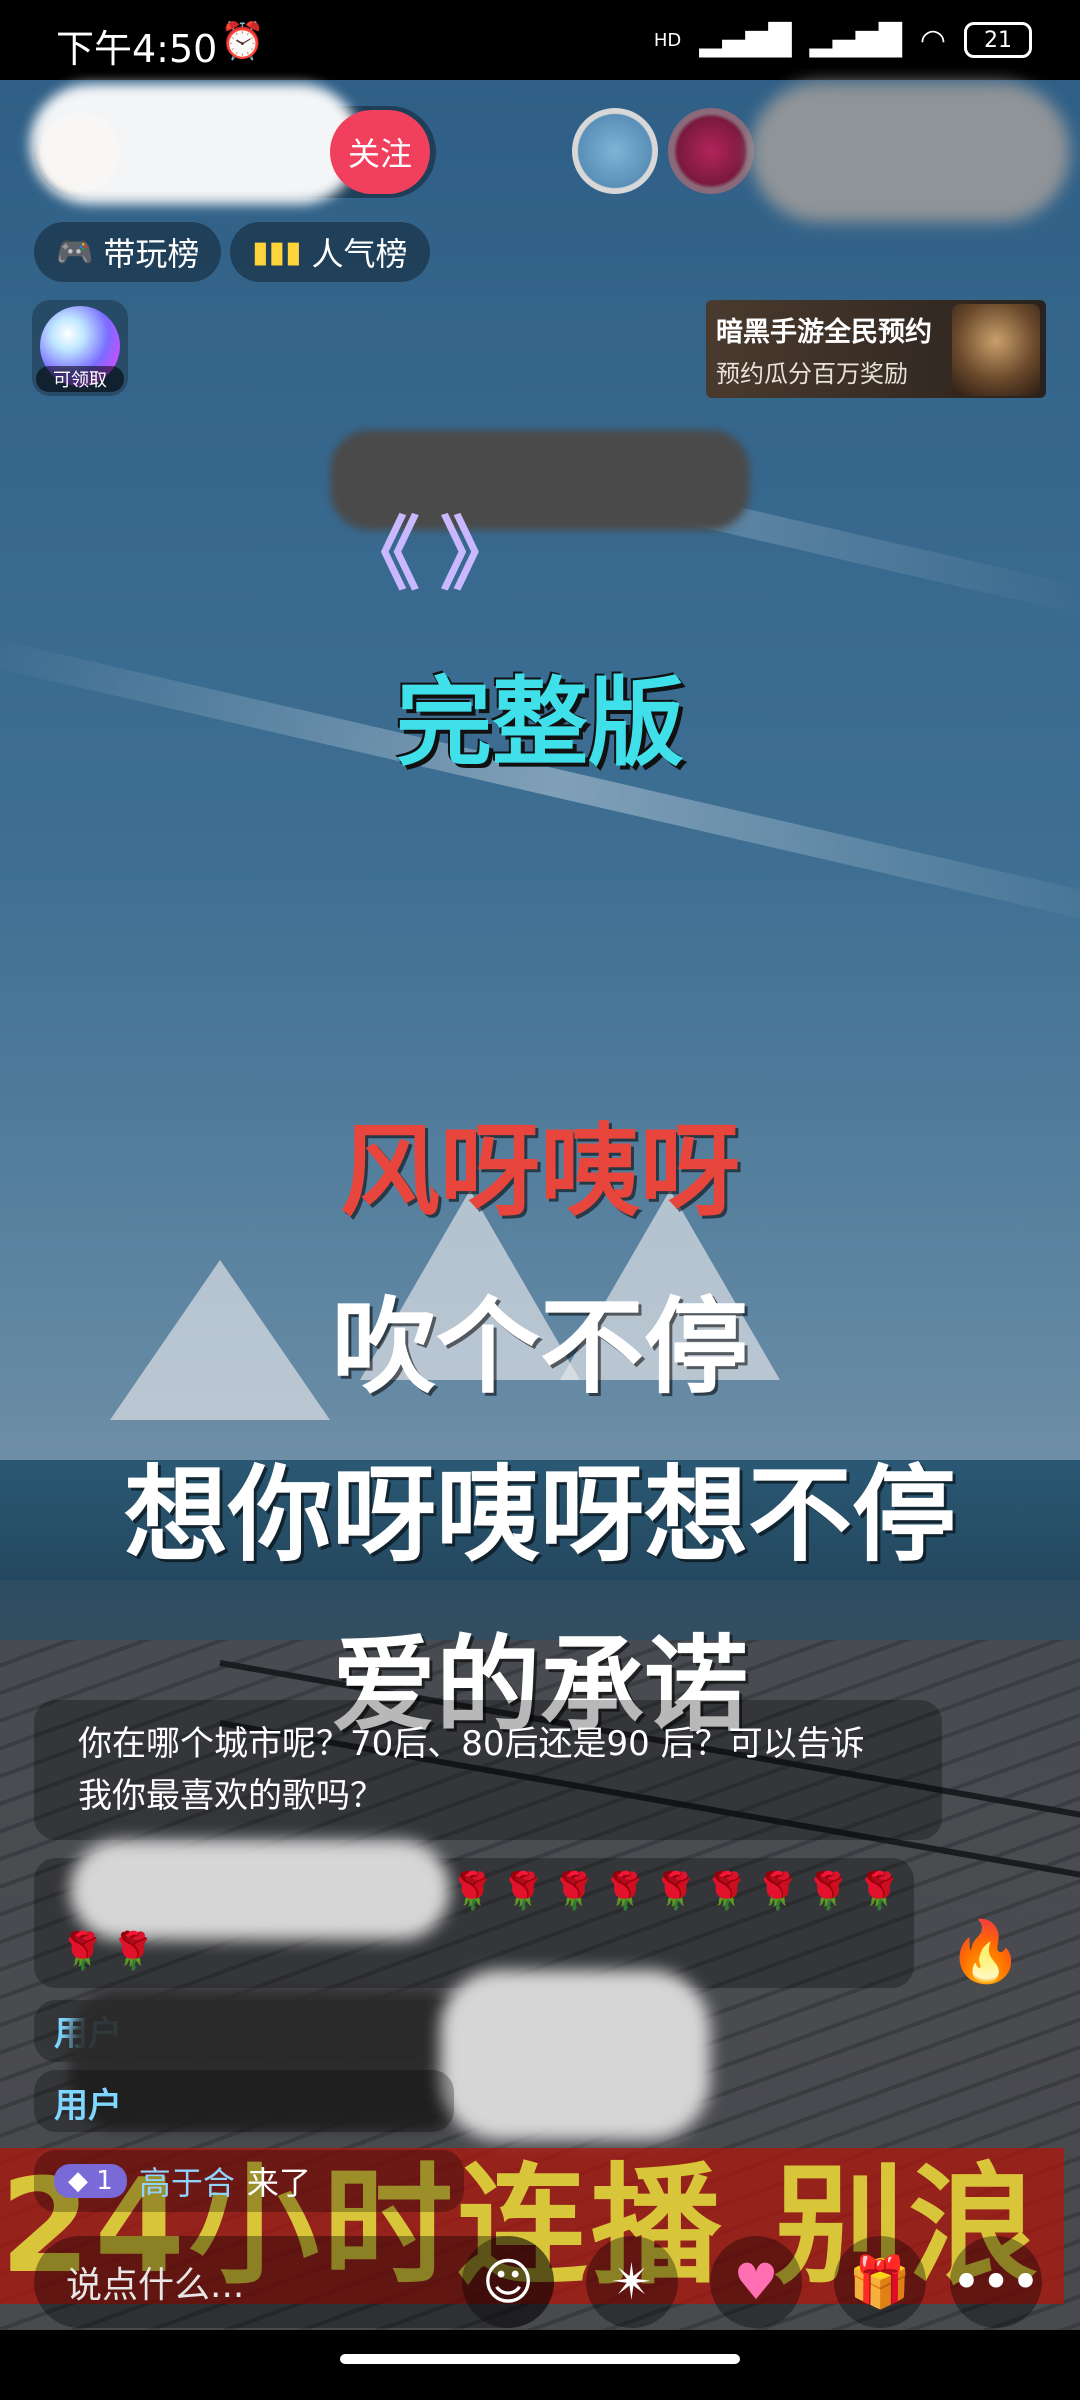  What do you see at coordinates (195, 144) in the screenshot?
I see `host-name-redacted` at bounding box center [195, 144].